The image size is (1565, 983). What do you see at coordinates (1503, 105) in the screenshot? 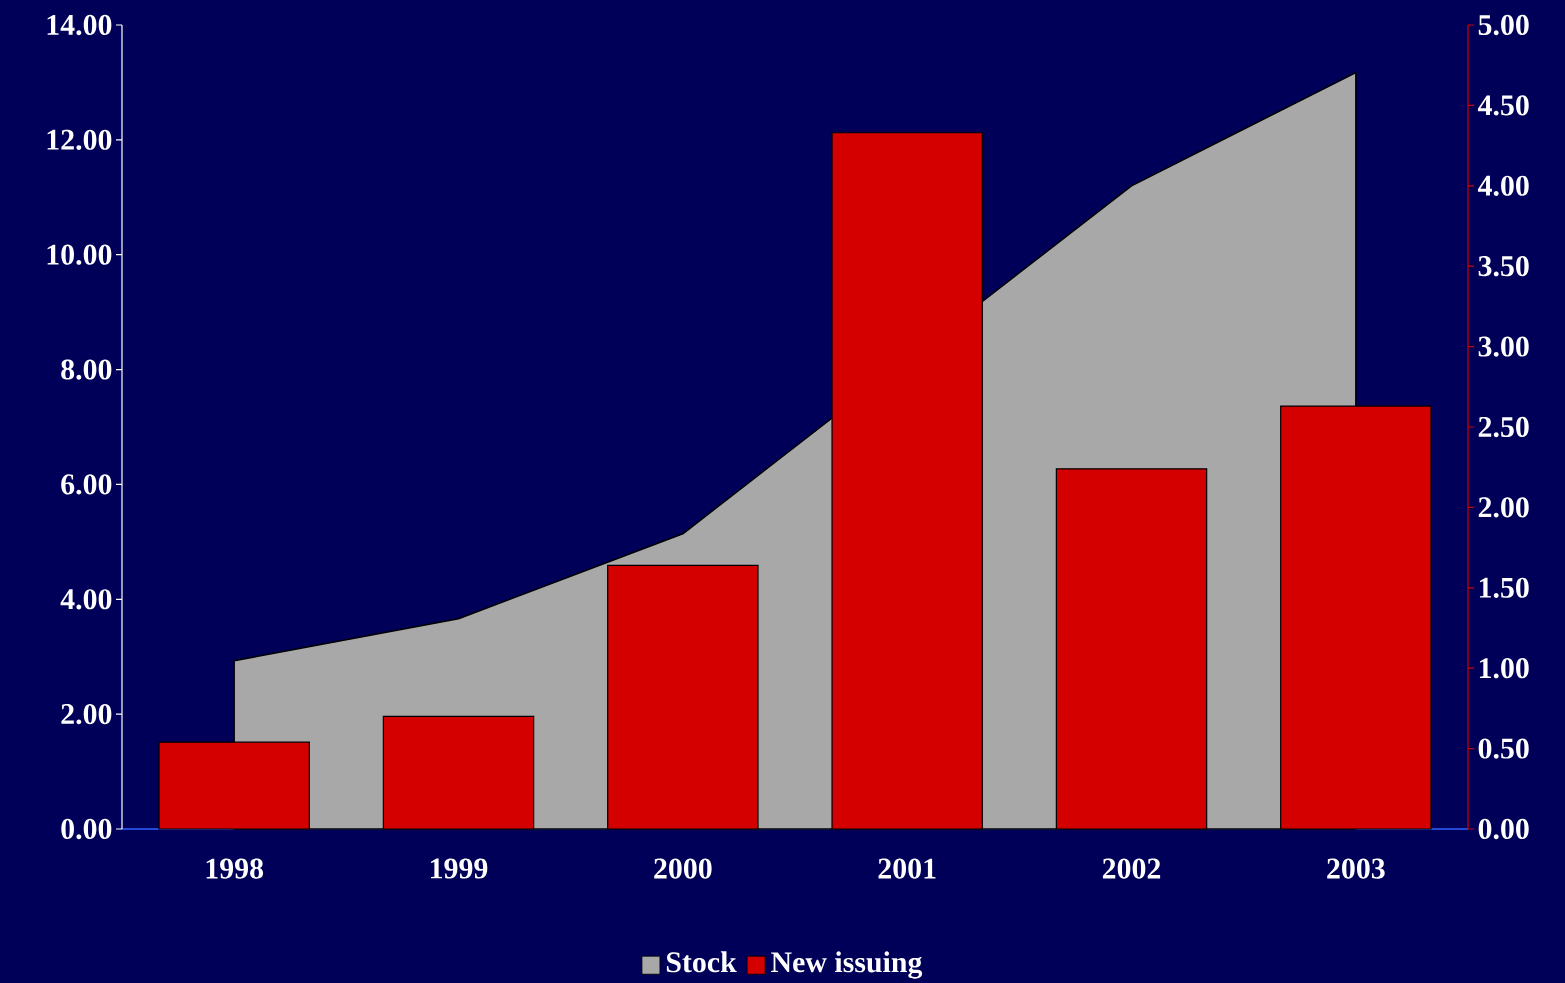
I see `y2-tick-label: 4.50` at bounding box center [1503, 105].